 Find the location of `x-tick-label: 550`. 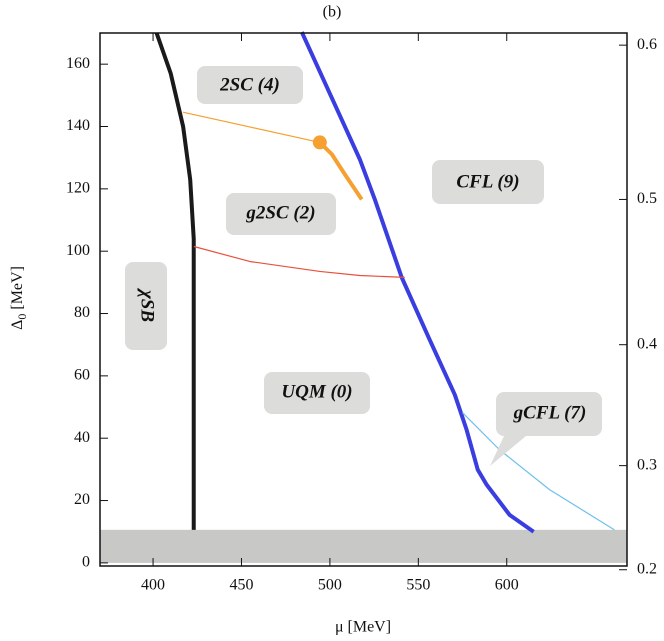

x-tick-label: 550 is located at coordinates (418, 585).